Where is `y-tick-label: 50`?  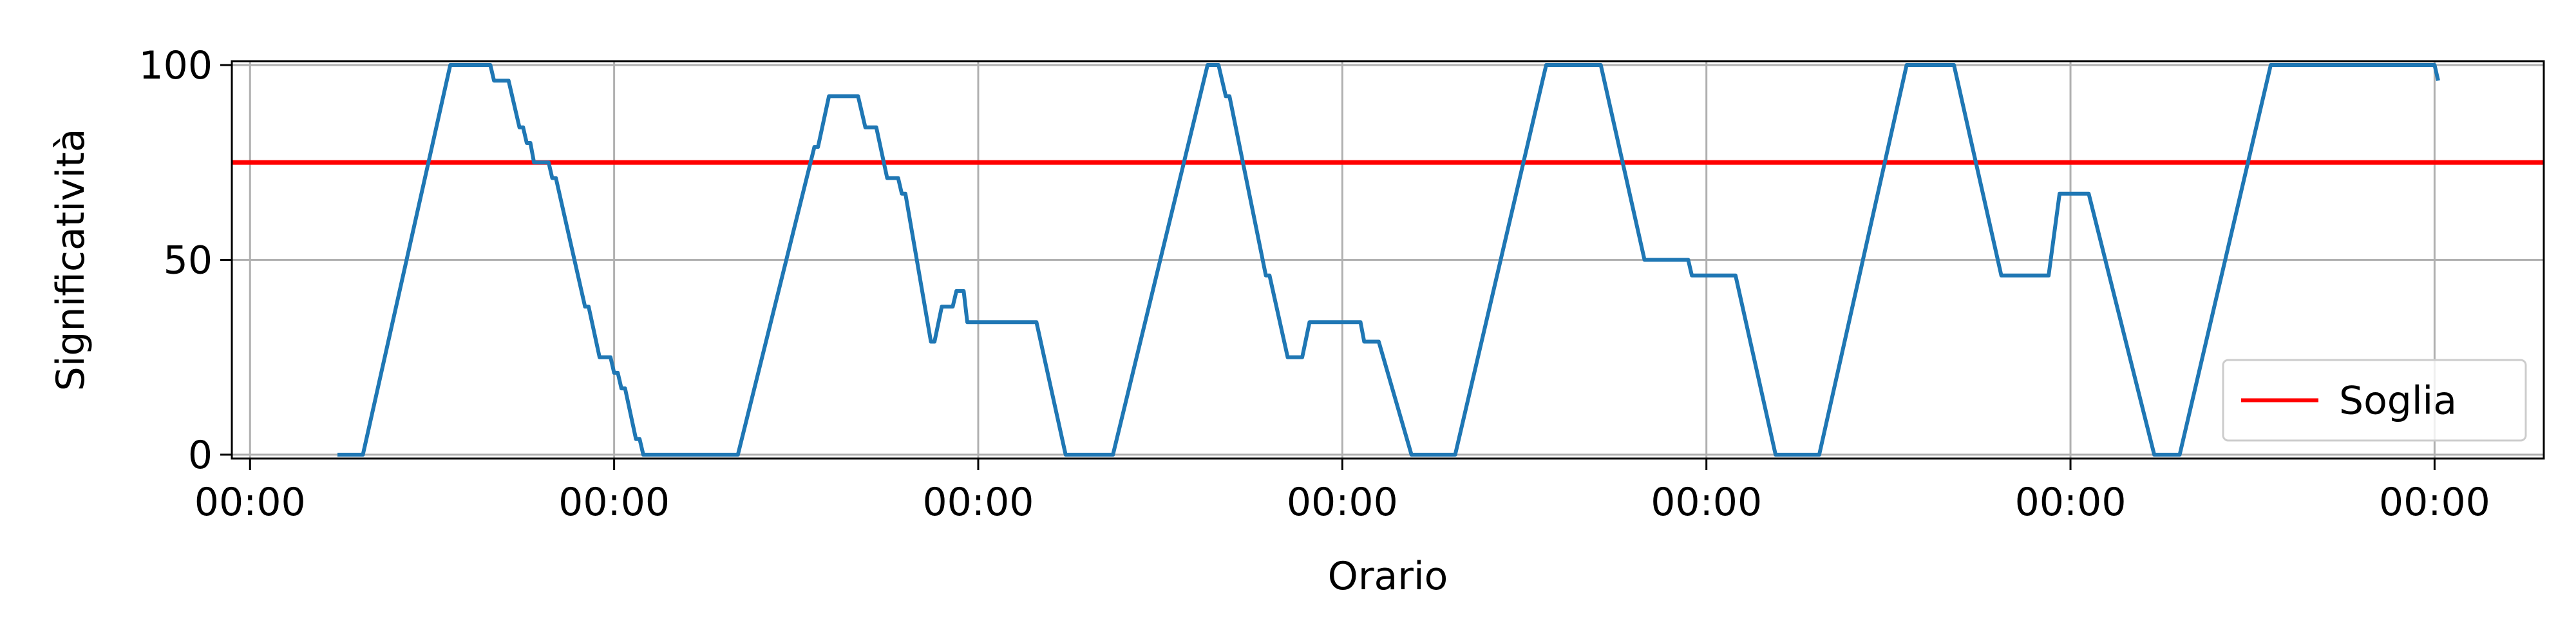
y-tick-label: 50 is located at coordinates (189, 261).